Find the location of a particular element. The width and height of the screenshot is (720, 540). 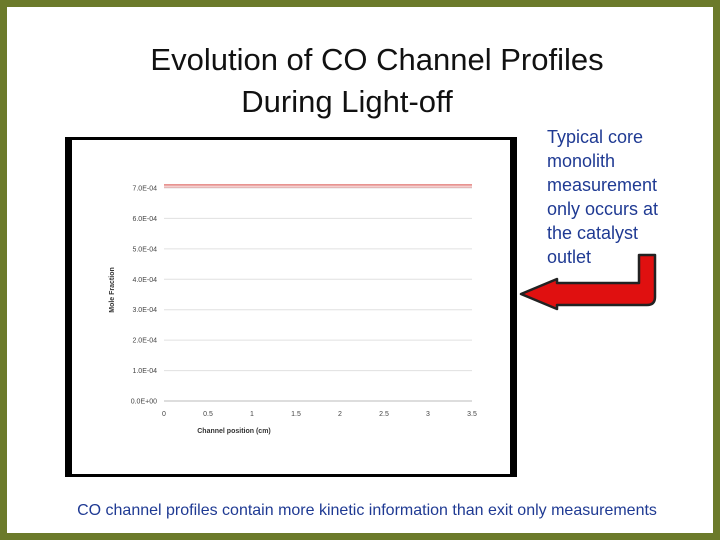

x-tick-label: 3 is located at coordinates (428, 414).